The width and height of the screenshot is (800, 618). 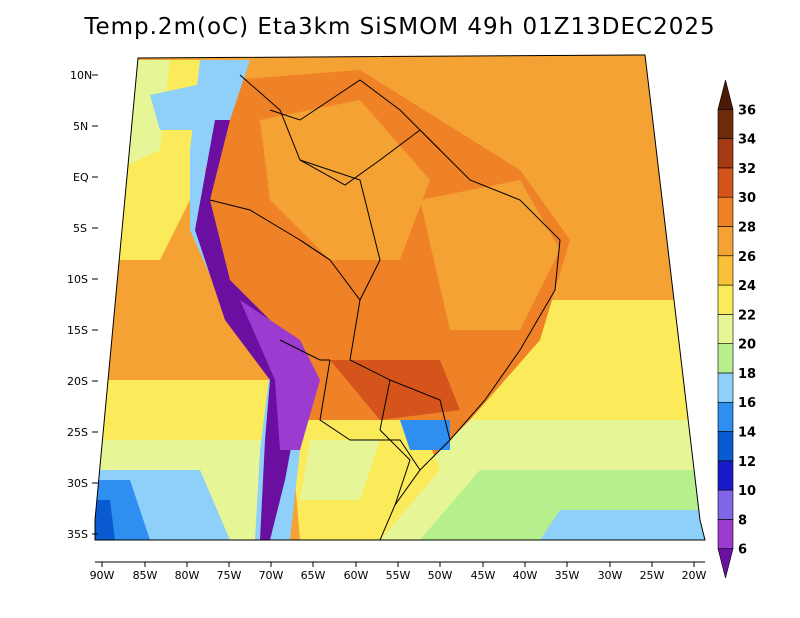 What do you see at coordinates (747, 198) in the screenshot?
I see `colorbar-label: 30` at bounding box center [747, 198].